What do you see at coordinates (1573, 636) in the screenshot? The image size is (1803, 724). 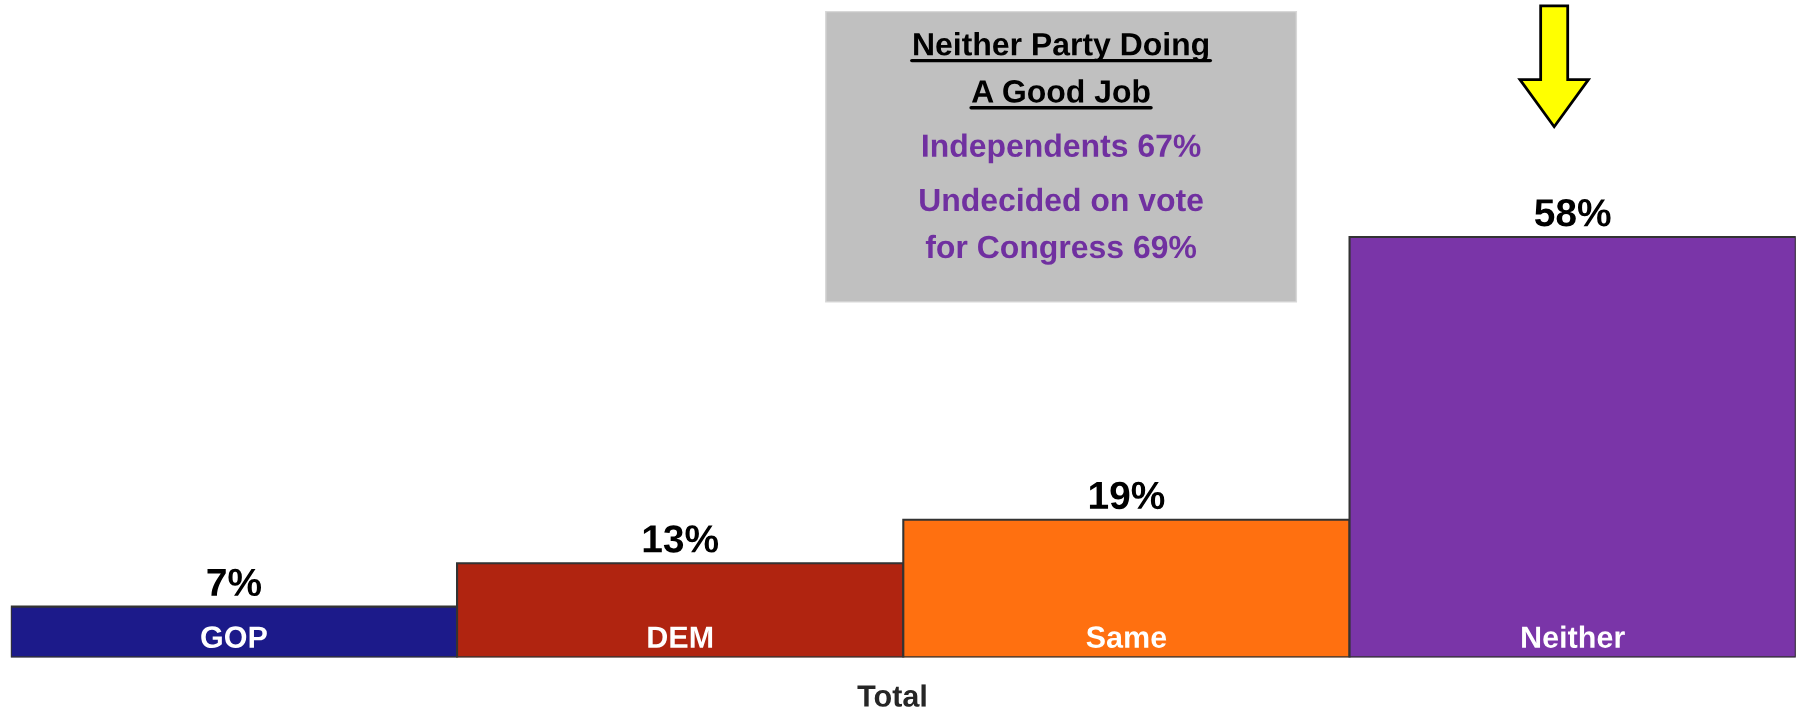 I see `x-tick-label: Neither` at bounding box center [1573, 636].